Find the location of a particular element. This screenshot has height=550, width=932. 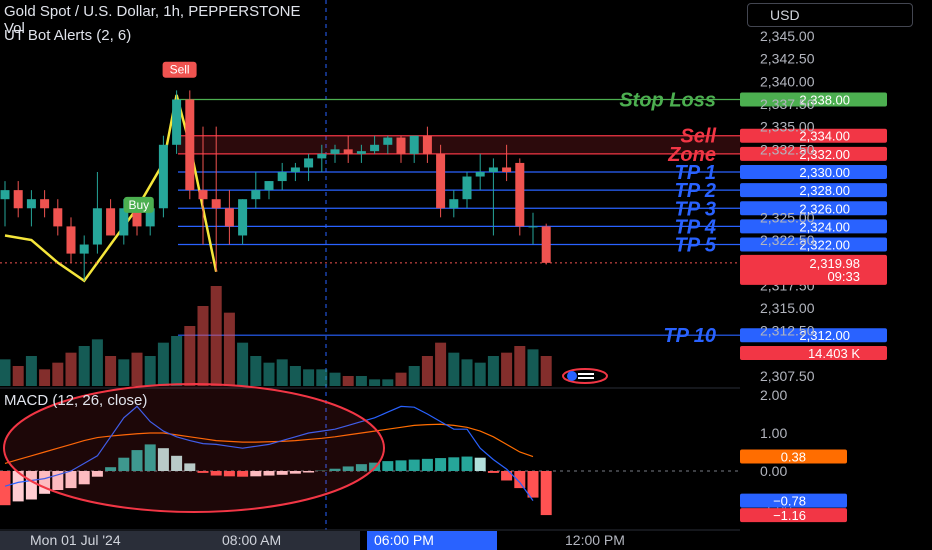

time-cursor-badge is located at coordinates (432, 540).